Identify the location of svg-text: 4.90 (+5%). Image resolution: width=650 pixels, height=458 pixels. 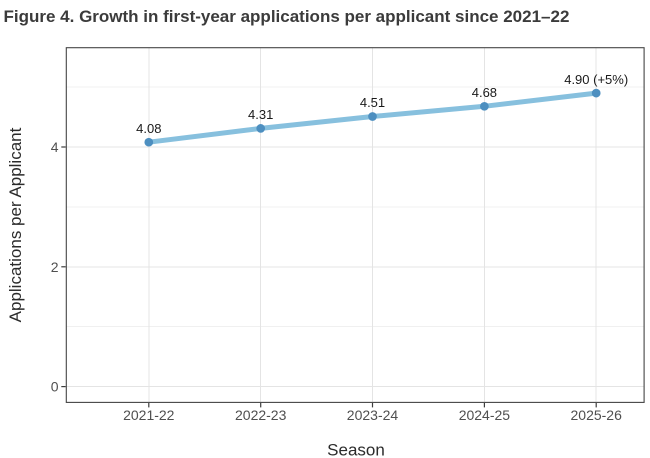
(596, 79).